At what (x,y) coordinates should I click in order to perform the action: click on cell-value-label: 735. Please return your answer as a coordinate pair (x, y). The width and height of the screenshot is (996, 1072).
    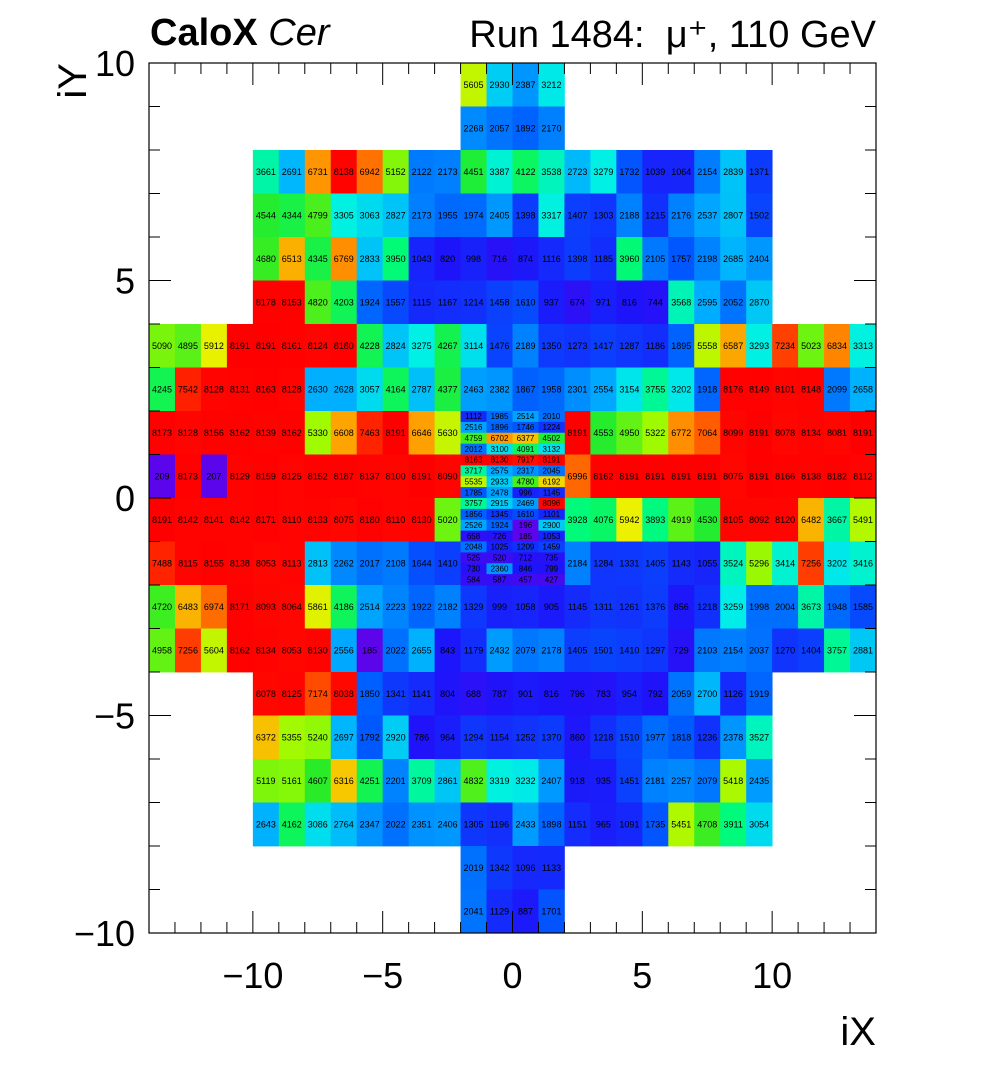
    Looking at the image, I should click on (552, 558).